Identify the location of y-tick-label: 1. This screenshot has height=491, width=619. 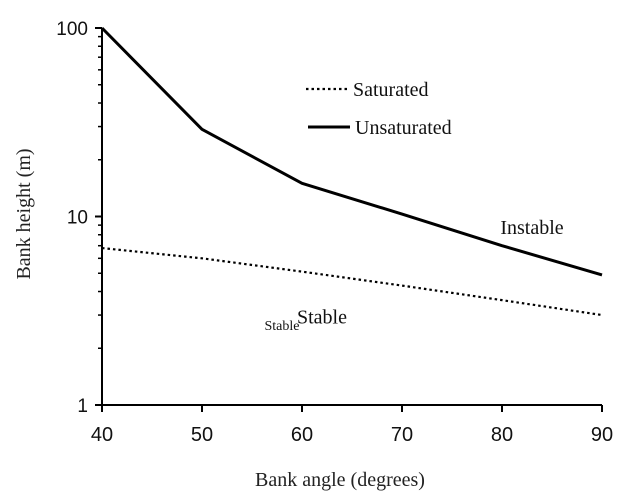
(82, 406).